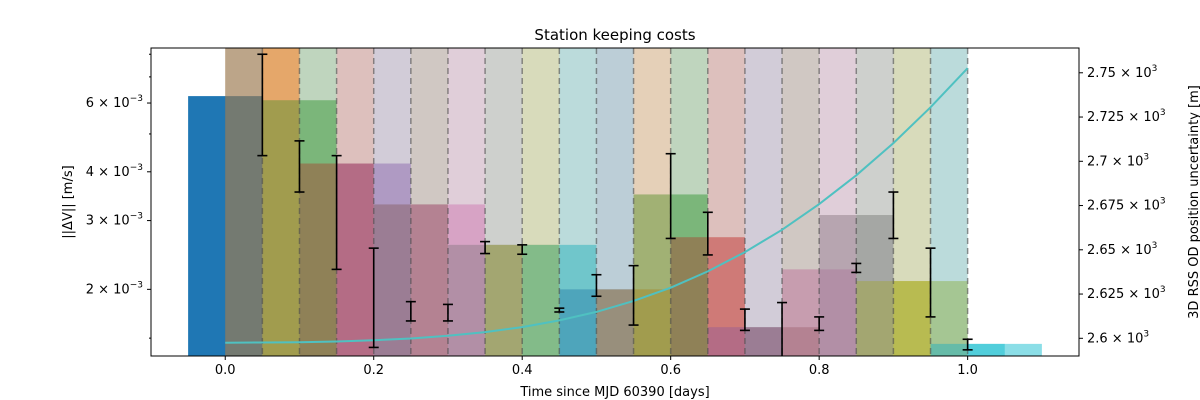 This screenshot has height=400, width=1200. Describe the element at coordinates (1122, 249) in the screenshot. I see `y-right-tick-label: 2.65 × 10³` at that location.